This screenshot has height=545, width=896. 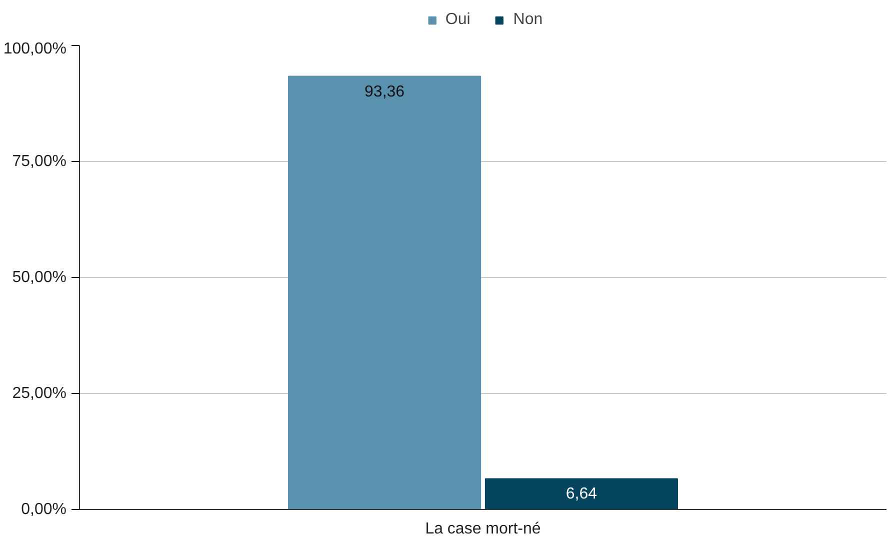 What do you see at coordinates (39, 393) in the screenshot?
I see `y-tick-label: 25,00%` at bounding box center [39, 393].